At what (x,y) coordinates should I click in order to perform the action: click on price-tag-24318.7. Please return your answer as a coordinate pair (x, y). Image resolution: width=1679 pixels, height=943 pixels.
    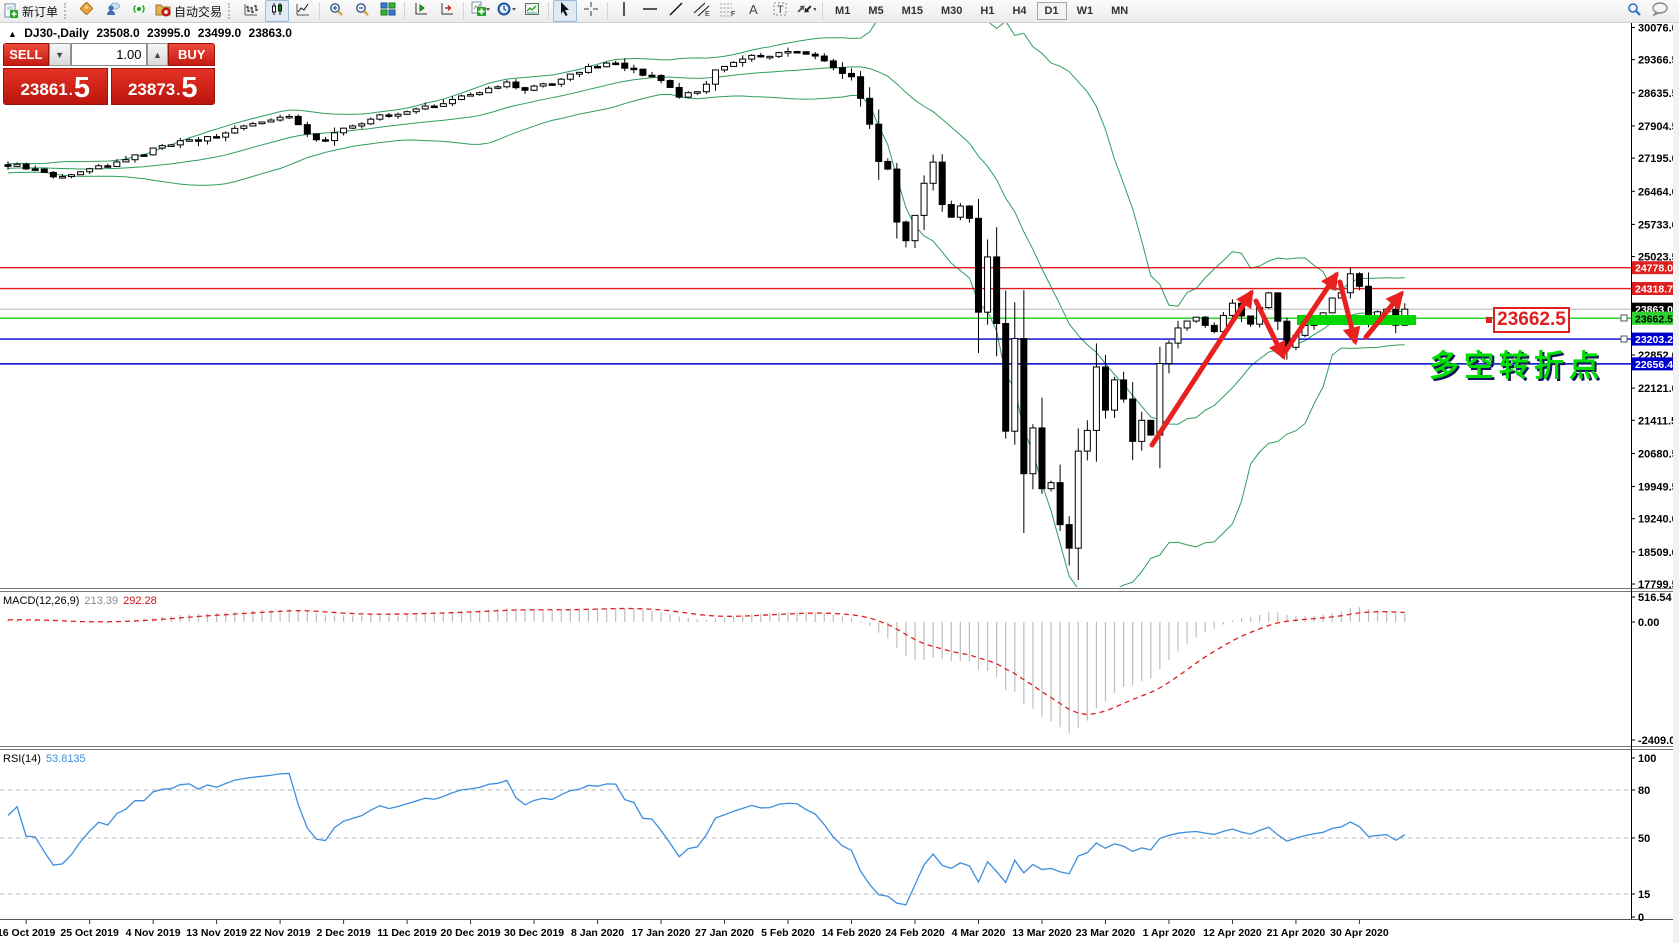
    Looking at the image, I should click on (1655, 289).